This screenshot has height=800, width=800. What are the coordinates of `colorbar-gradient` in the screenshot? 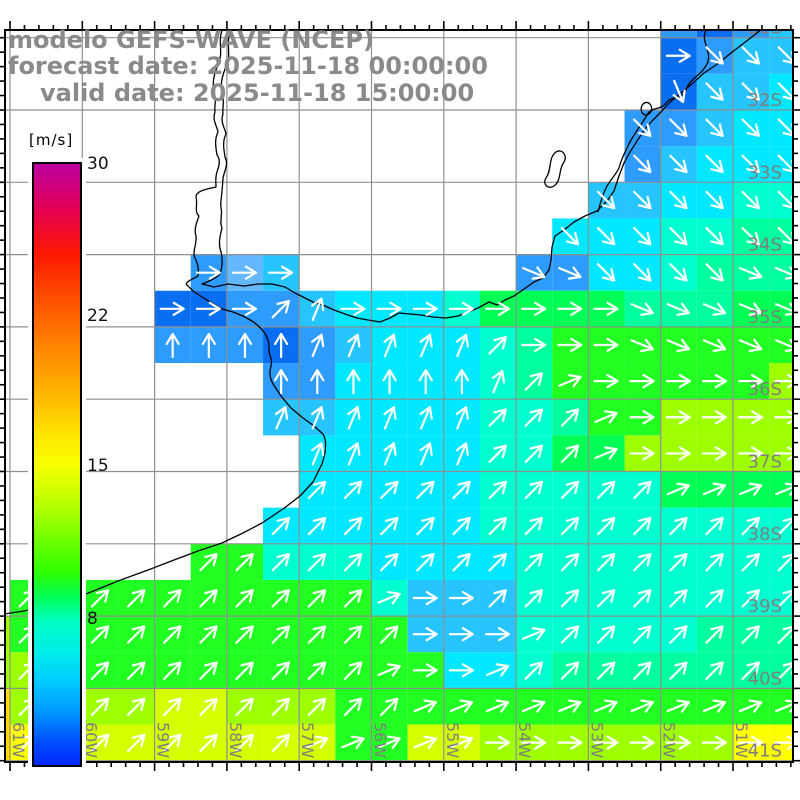 It's located at (57, 464).